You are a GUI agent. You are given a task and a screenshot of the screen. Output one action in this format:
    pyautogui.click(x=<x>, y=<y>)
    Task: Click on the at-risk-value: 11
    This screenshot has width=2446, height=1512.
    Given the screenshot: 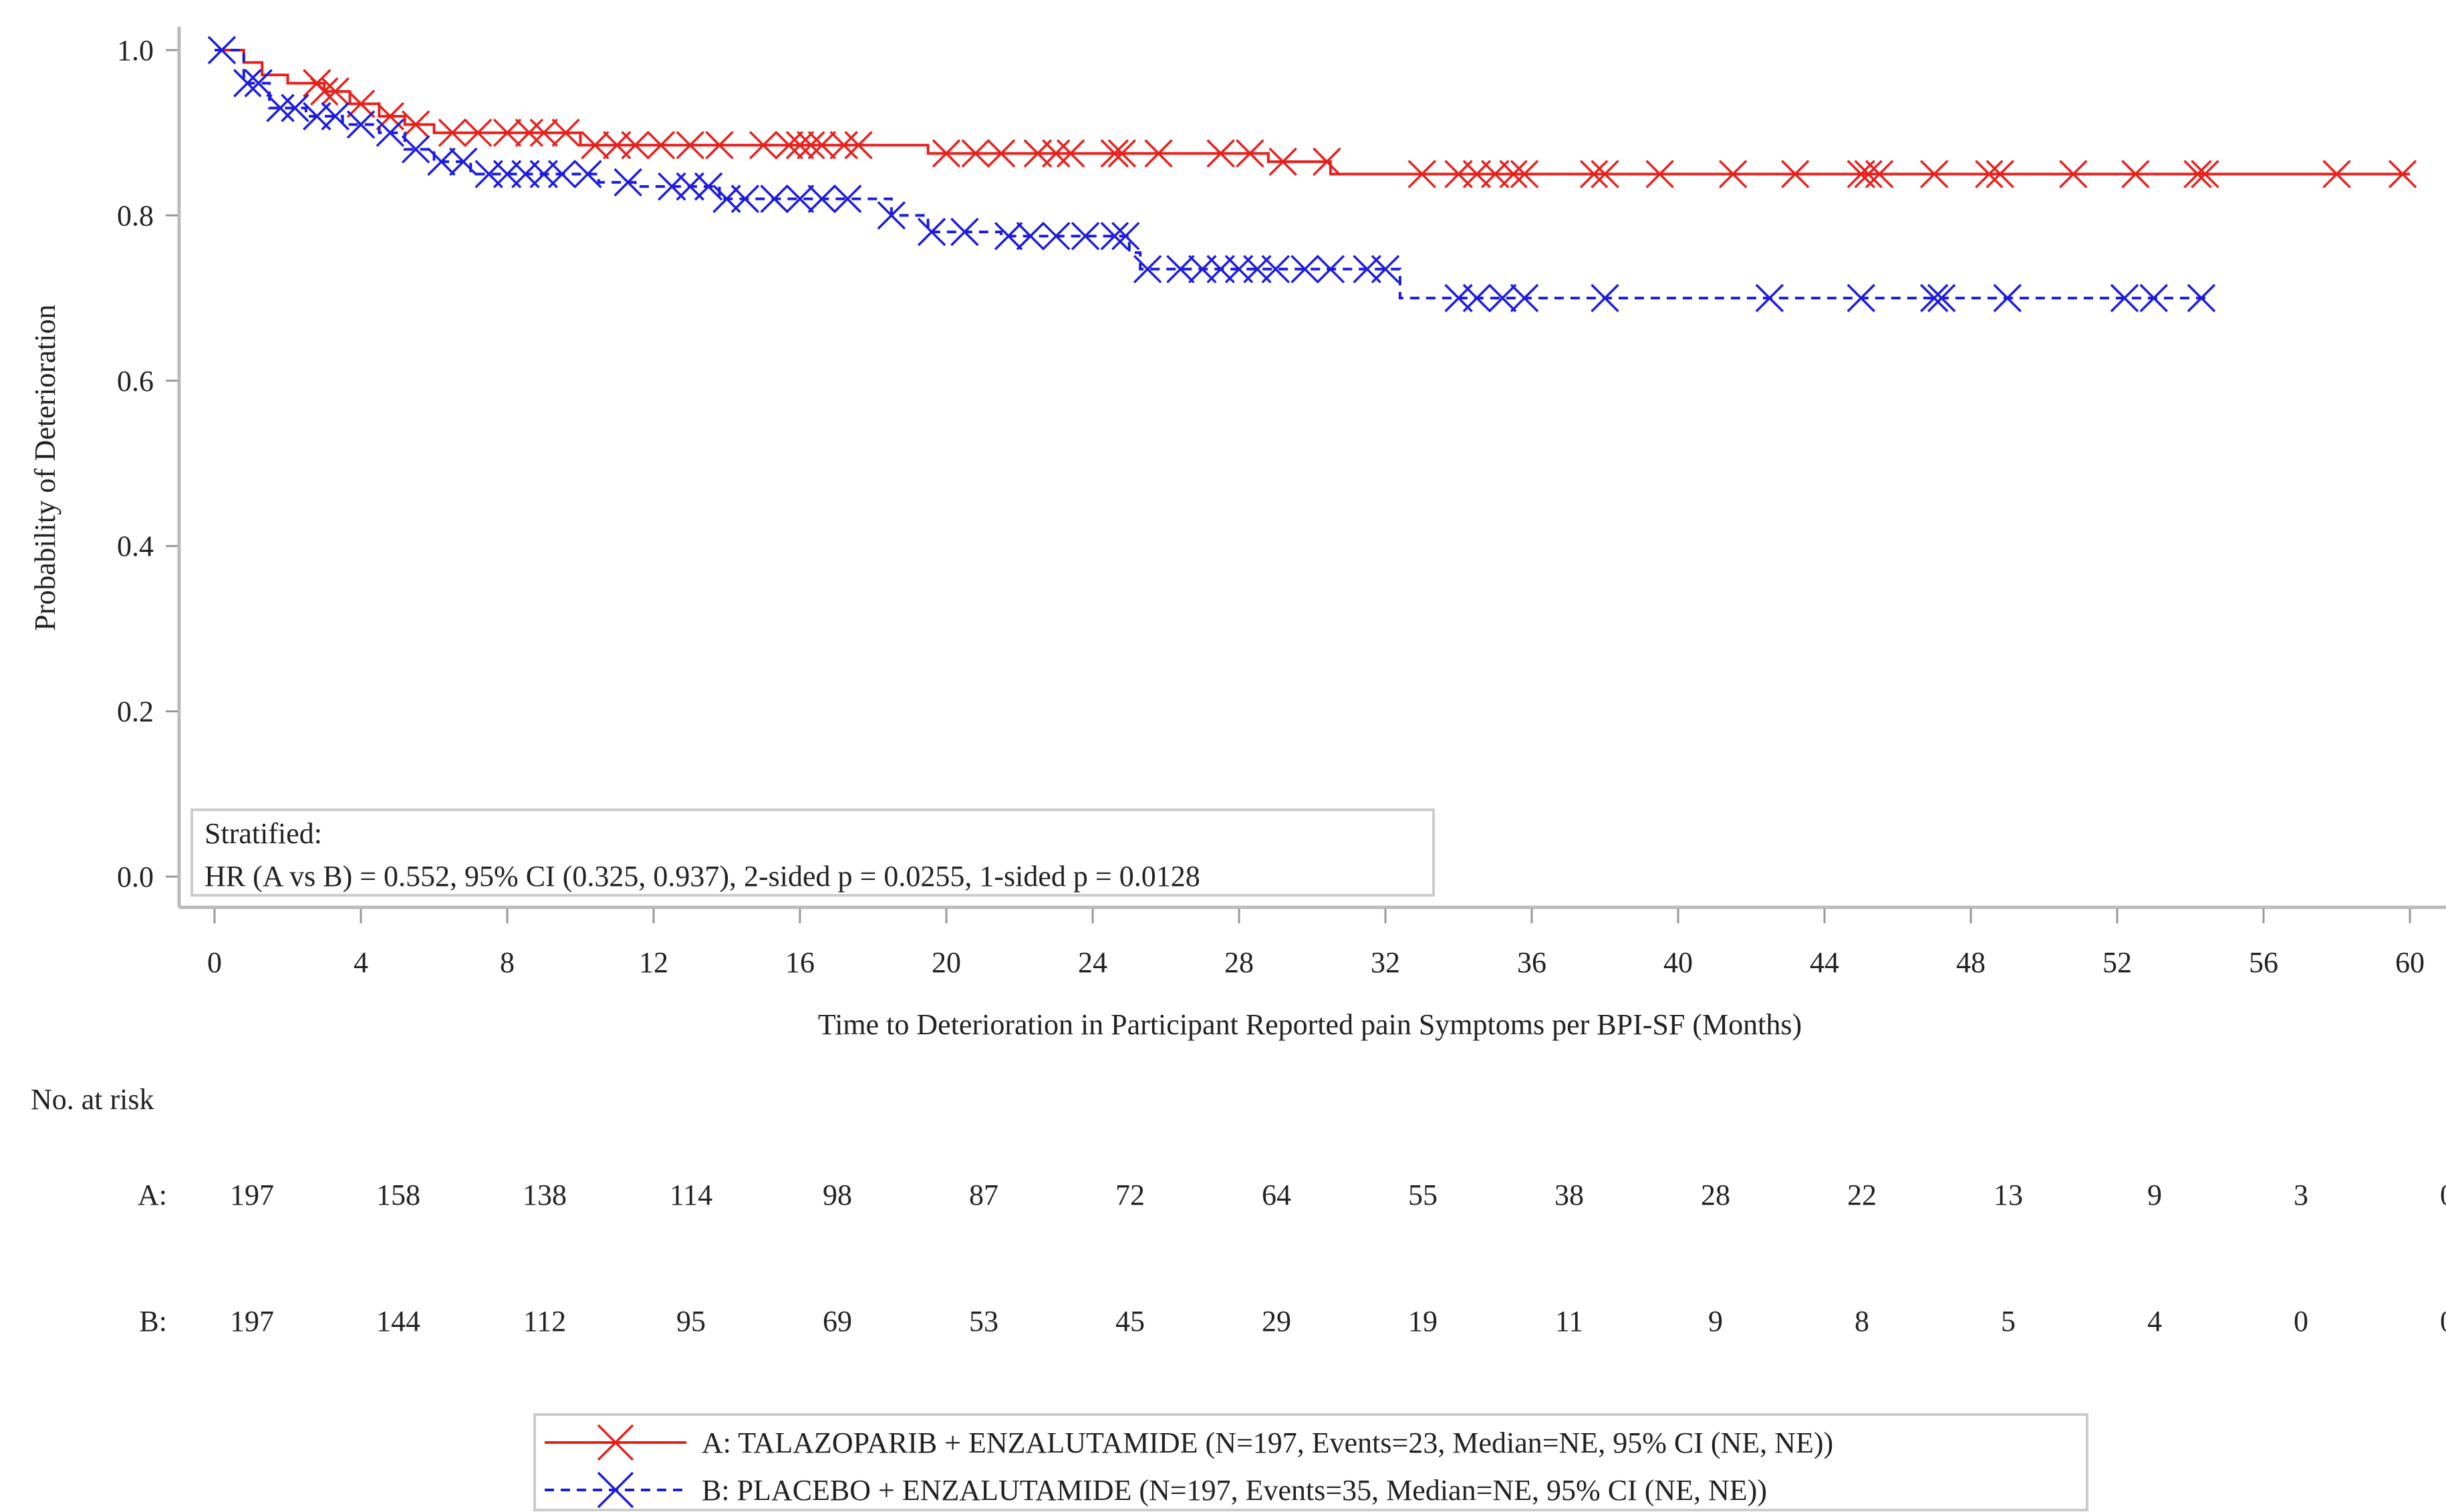 What is the action you would take?
    pyautogui.click(x=1569, y=1321)
    